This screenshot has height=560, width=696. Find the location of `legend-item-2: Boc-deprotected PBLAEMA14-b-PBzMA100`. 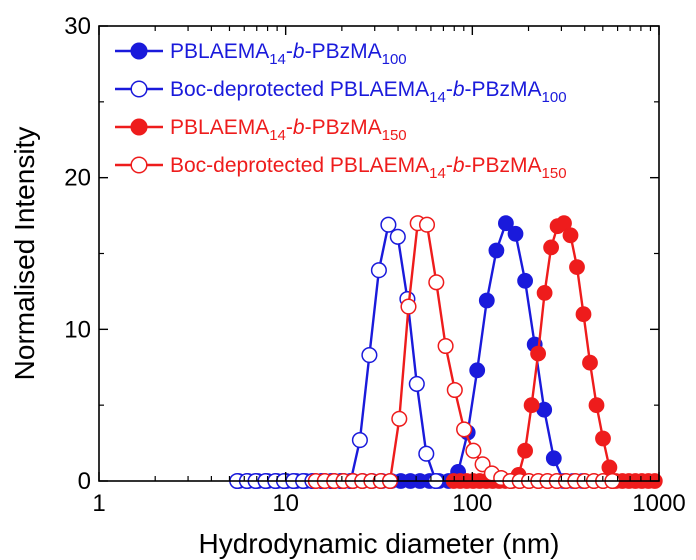

legend-item-2: Boc-deprotected PBLAEMA14-b-PBzMA100 is located at coordinates (341, 92).